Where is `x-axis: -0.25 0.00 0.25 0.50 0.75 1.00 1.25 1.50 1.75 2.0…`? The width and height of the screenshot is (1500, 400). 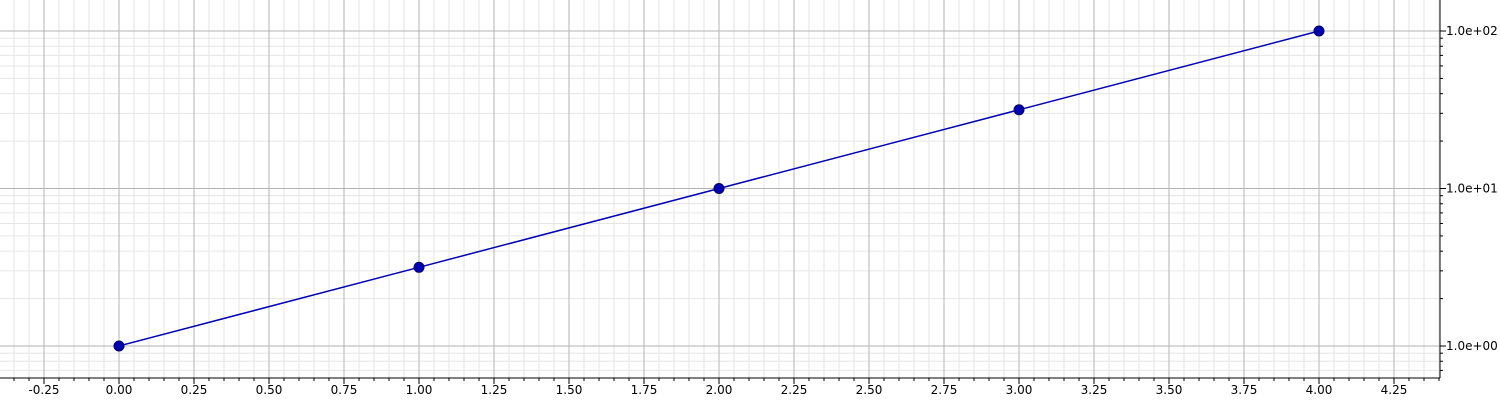
x-axis: -0.25 0.00 0.25 0.50 0.75 1.00 1.25 1.50 1.75 2.0… is located at coordinates (720, 387).